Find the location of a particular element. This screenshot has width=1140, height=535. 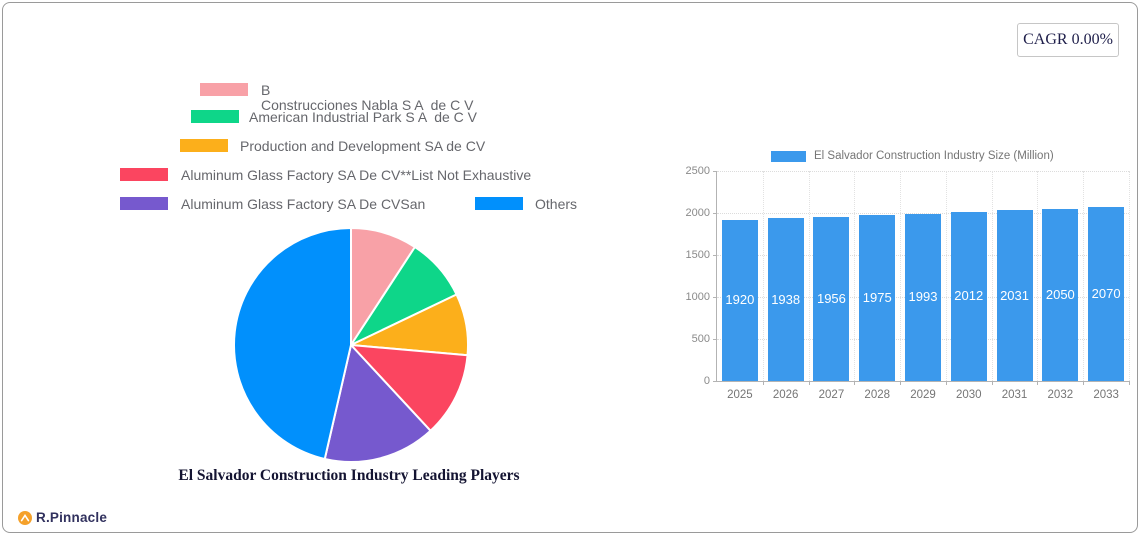

legend-label-2: Production and Development SA de CV is located at coordinates (363, 146).